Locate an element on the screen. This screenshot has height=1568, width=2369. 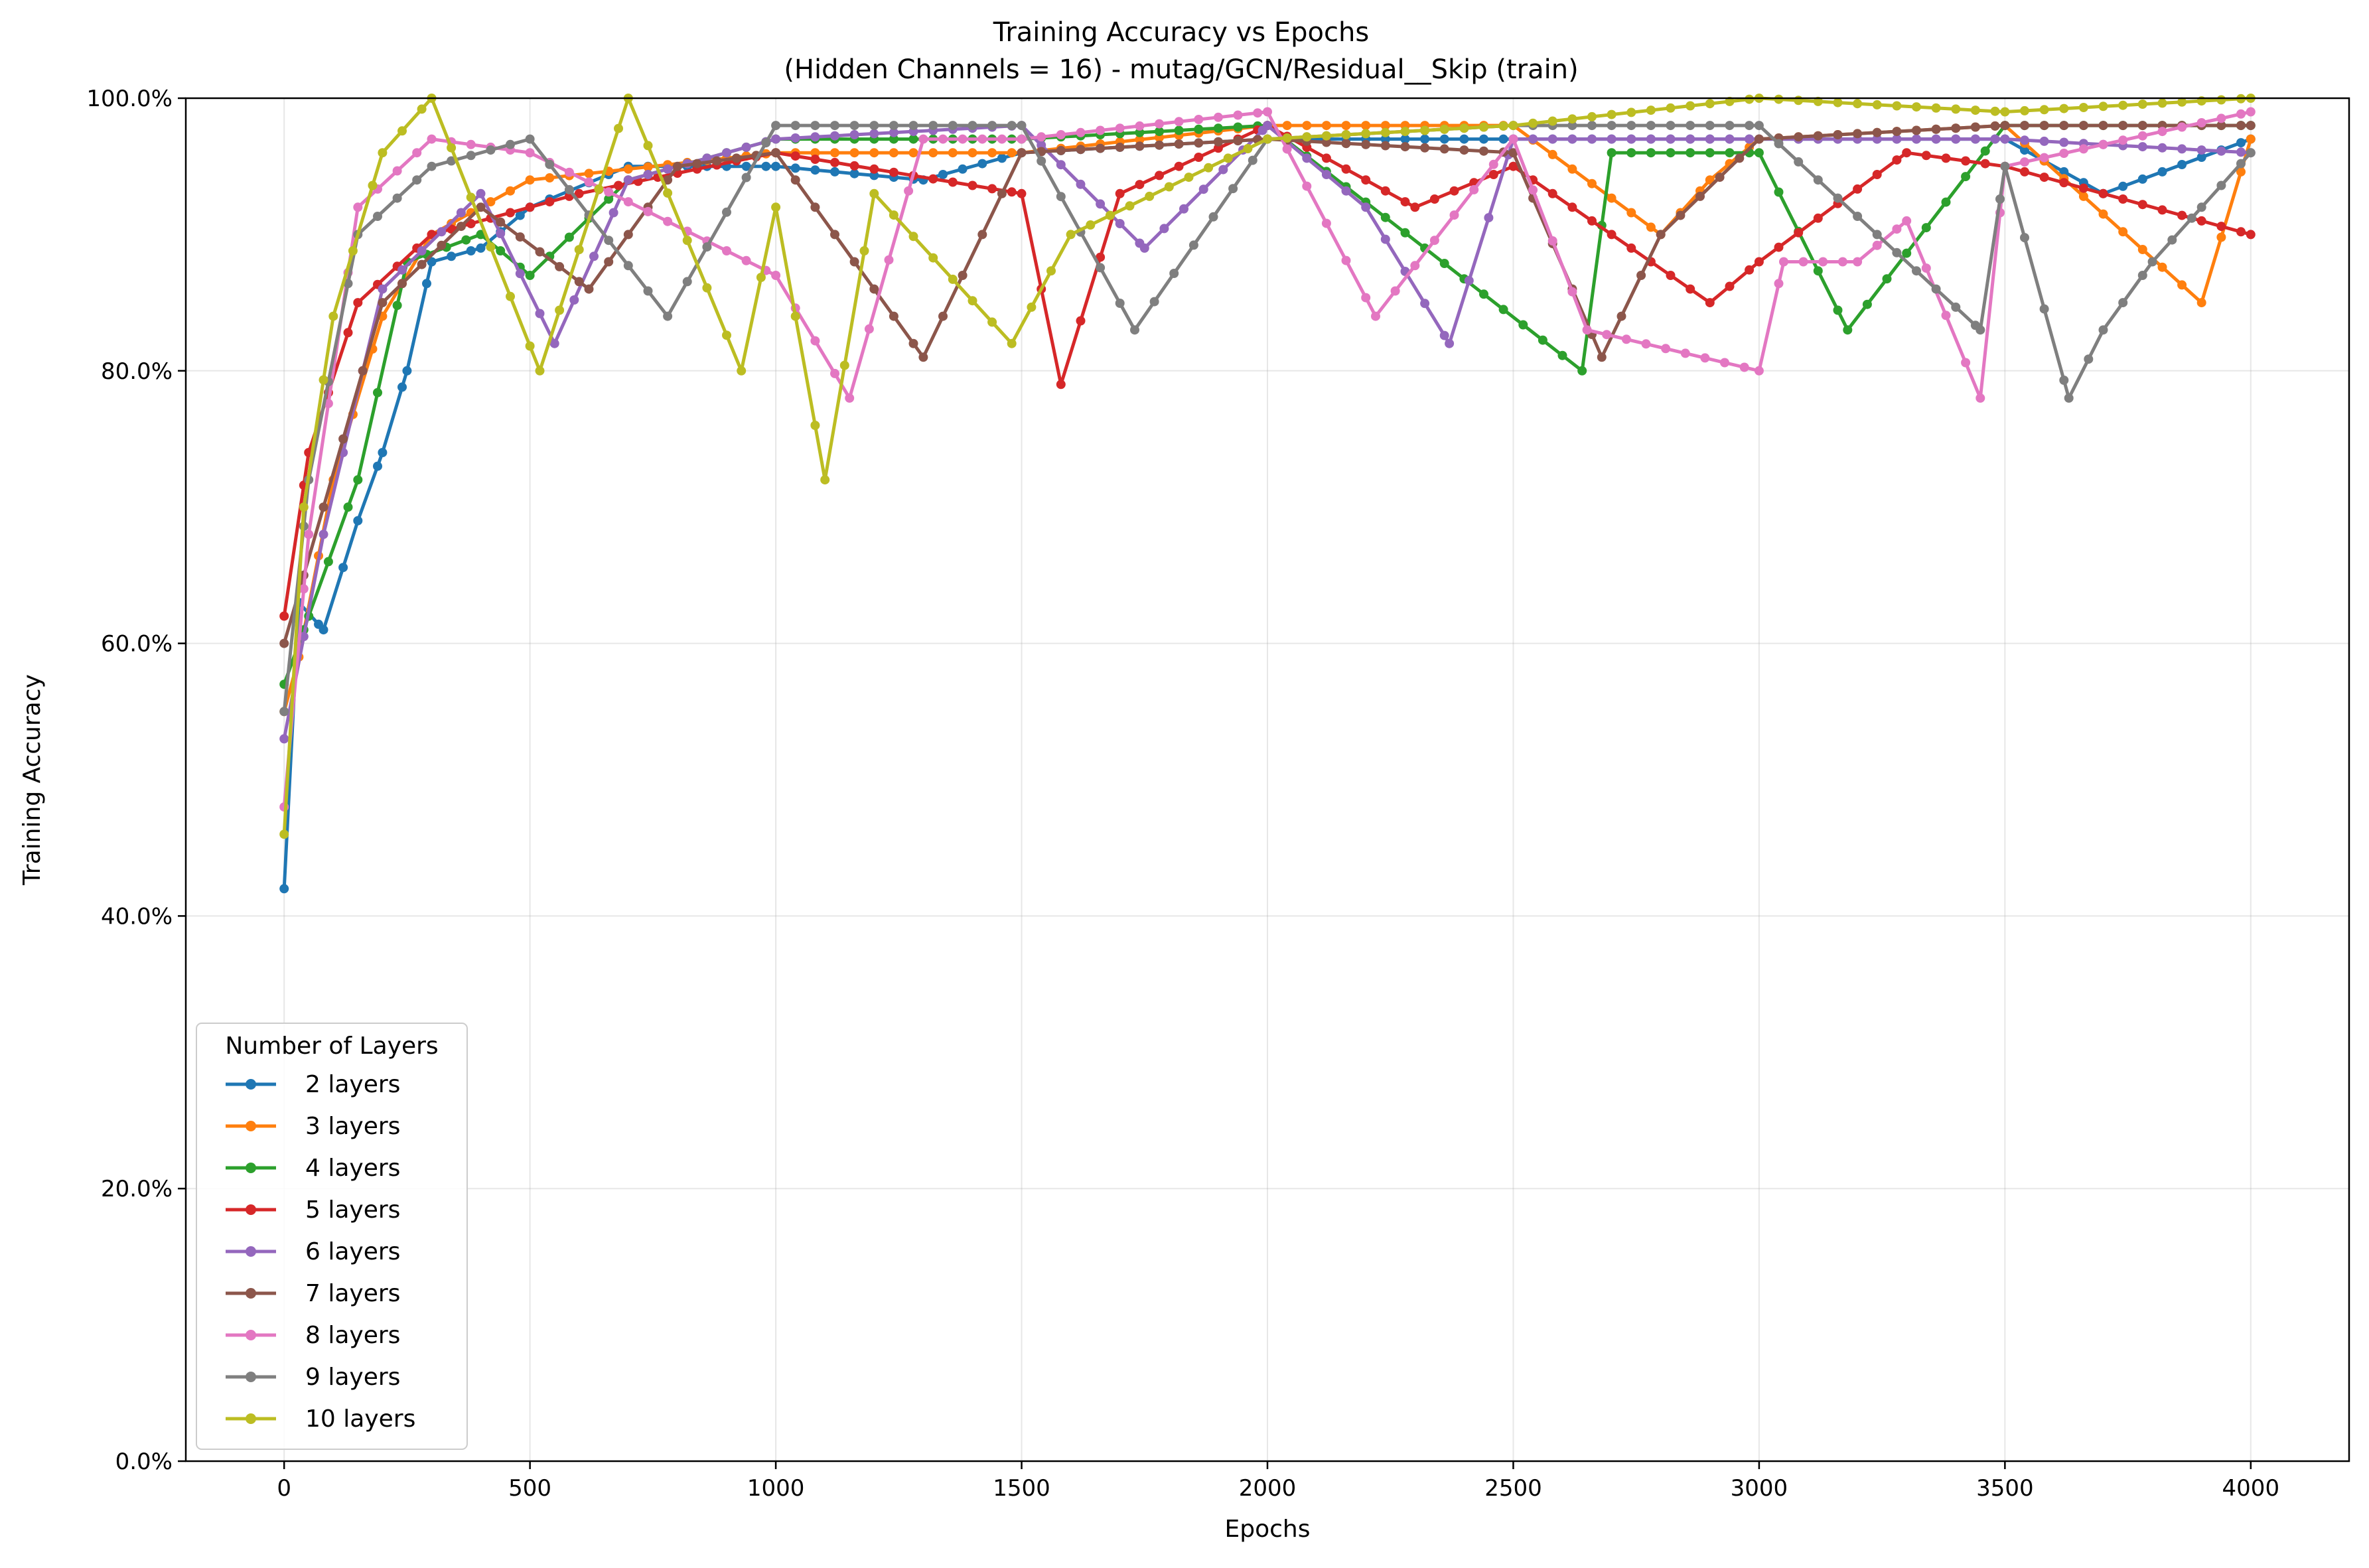
legend-swatch-marker is located at coordinates (251, 1168).